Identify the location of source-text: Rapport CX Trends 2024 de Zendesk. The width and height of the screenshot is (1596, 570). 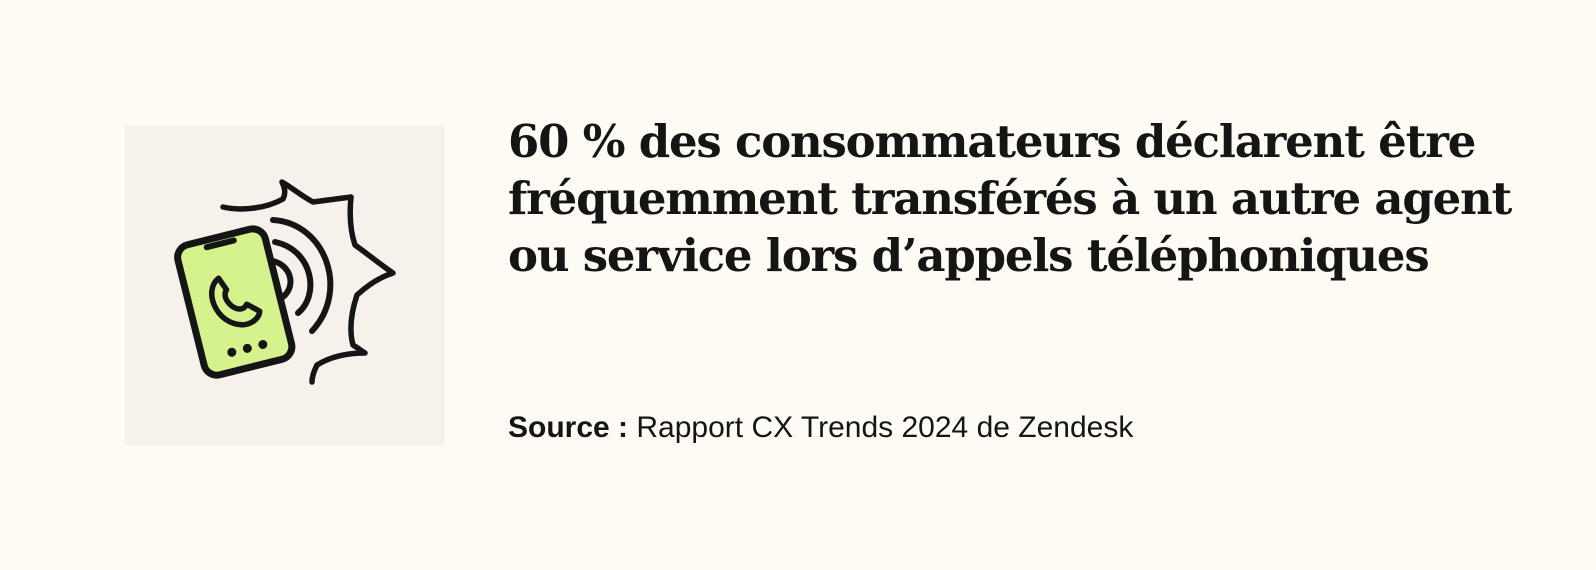
(885, 427).